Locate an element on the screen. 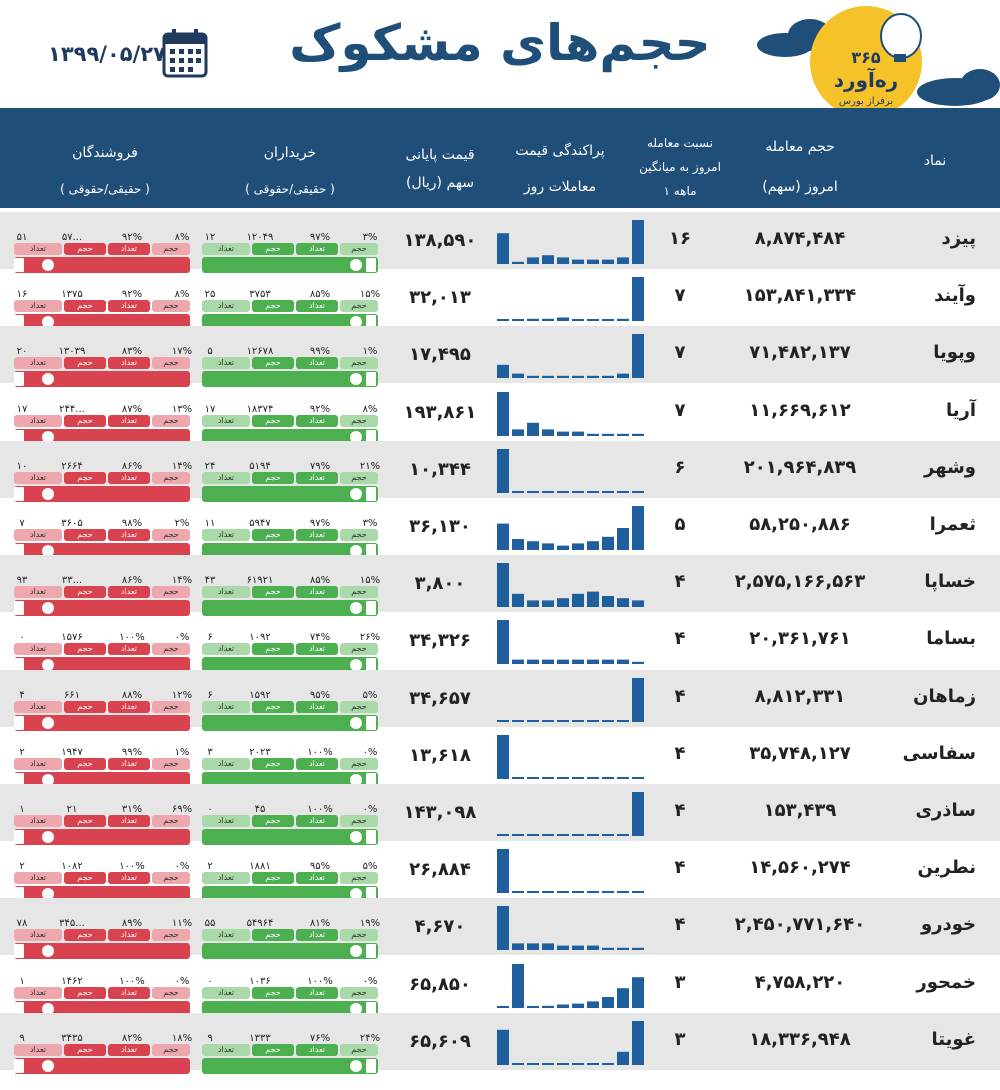  real-volume-pct: ۸۲% is located at coordinates (132, 1038).